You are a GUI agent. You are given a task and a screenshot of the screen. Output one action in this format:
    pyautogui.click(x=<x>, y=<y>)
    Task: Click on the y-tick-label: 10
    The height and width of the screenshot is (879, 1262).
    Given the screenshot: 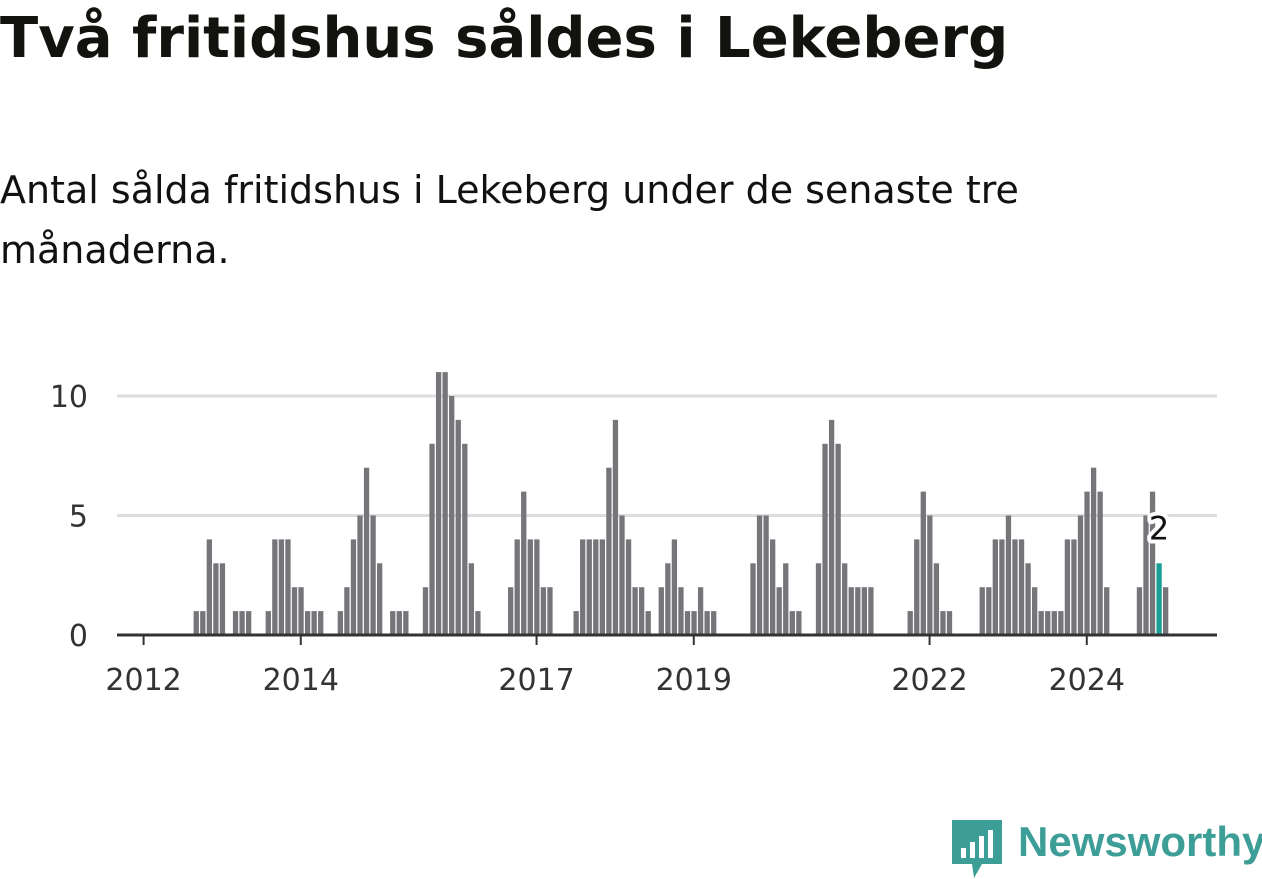 What is the action you would take?
    pyautogui.click(x=69, y=397)
    